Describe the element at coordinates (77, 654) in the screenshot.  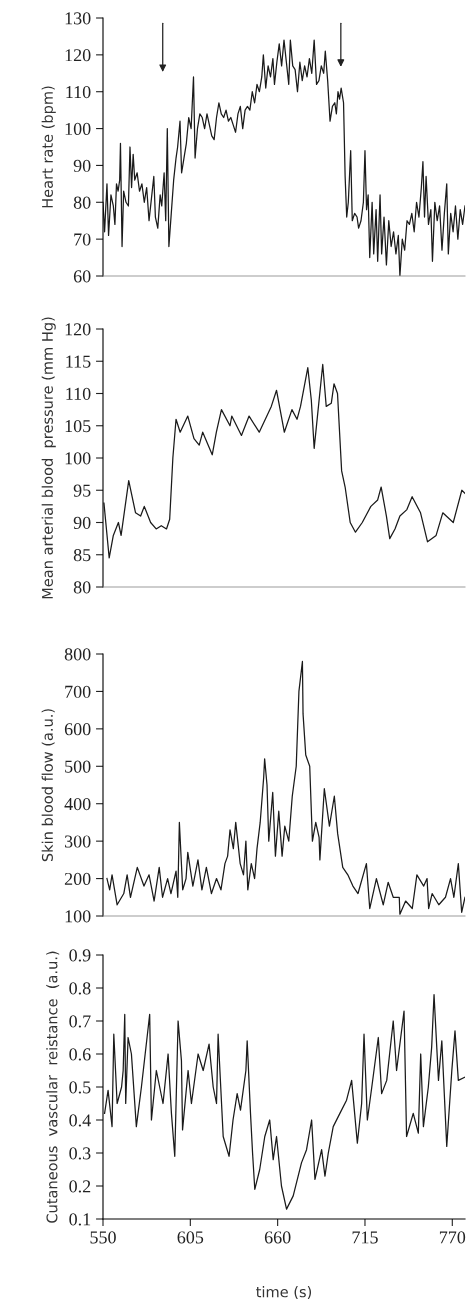
I see `y-tick-label: 800` at that location.